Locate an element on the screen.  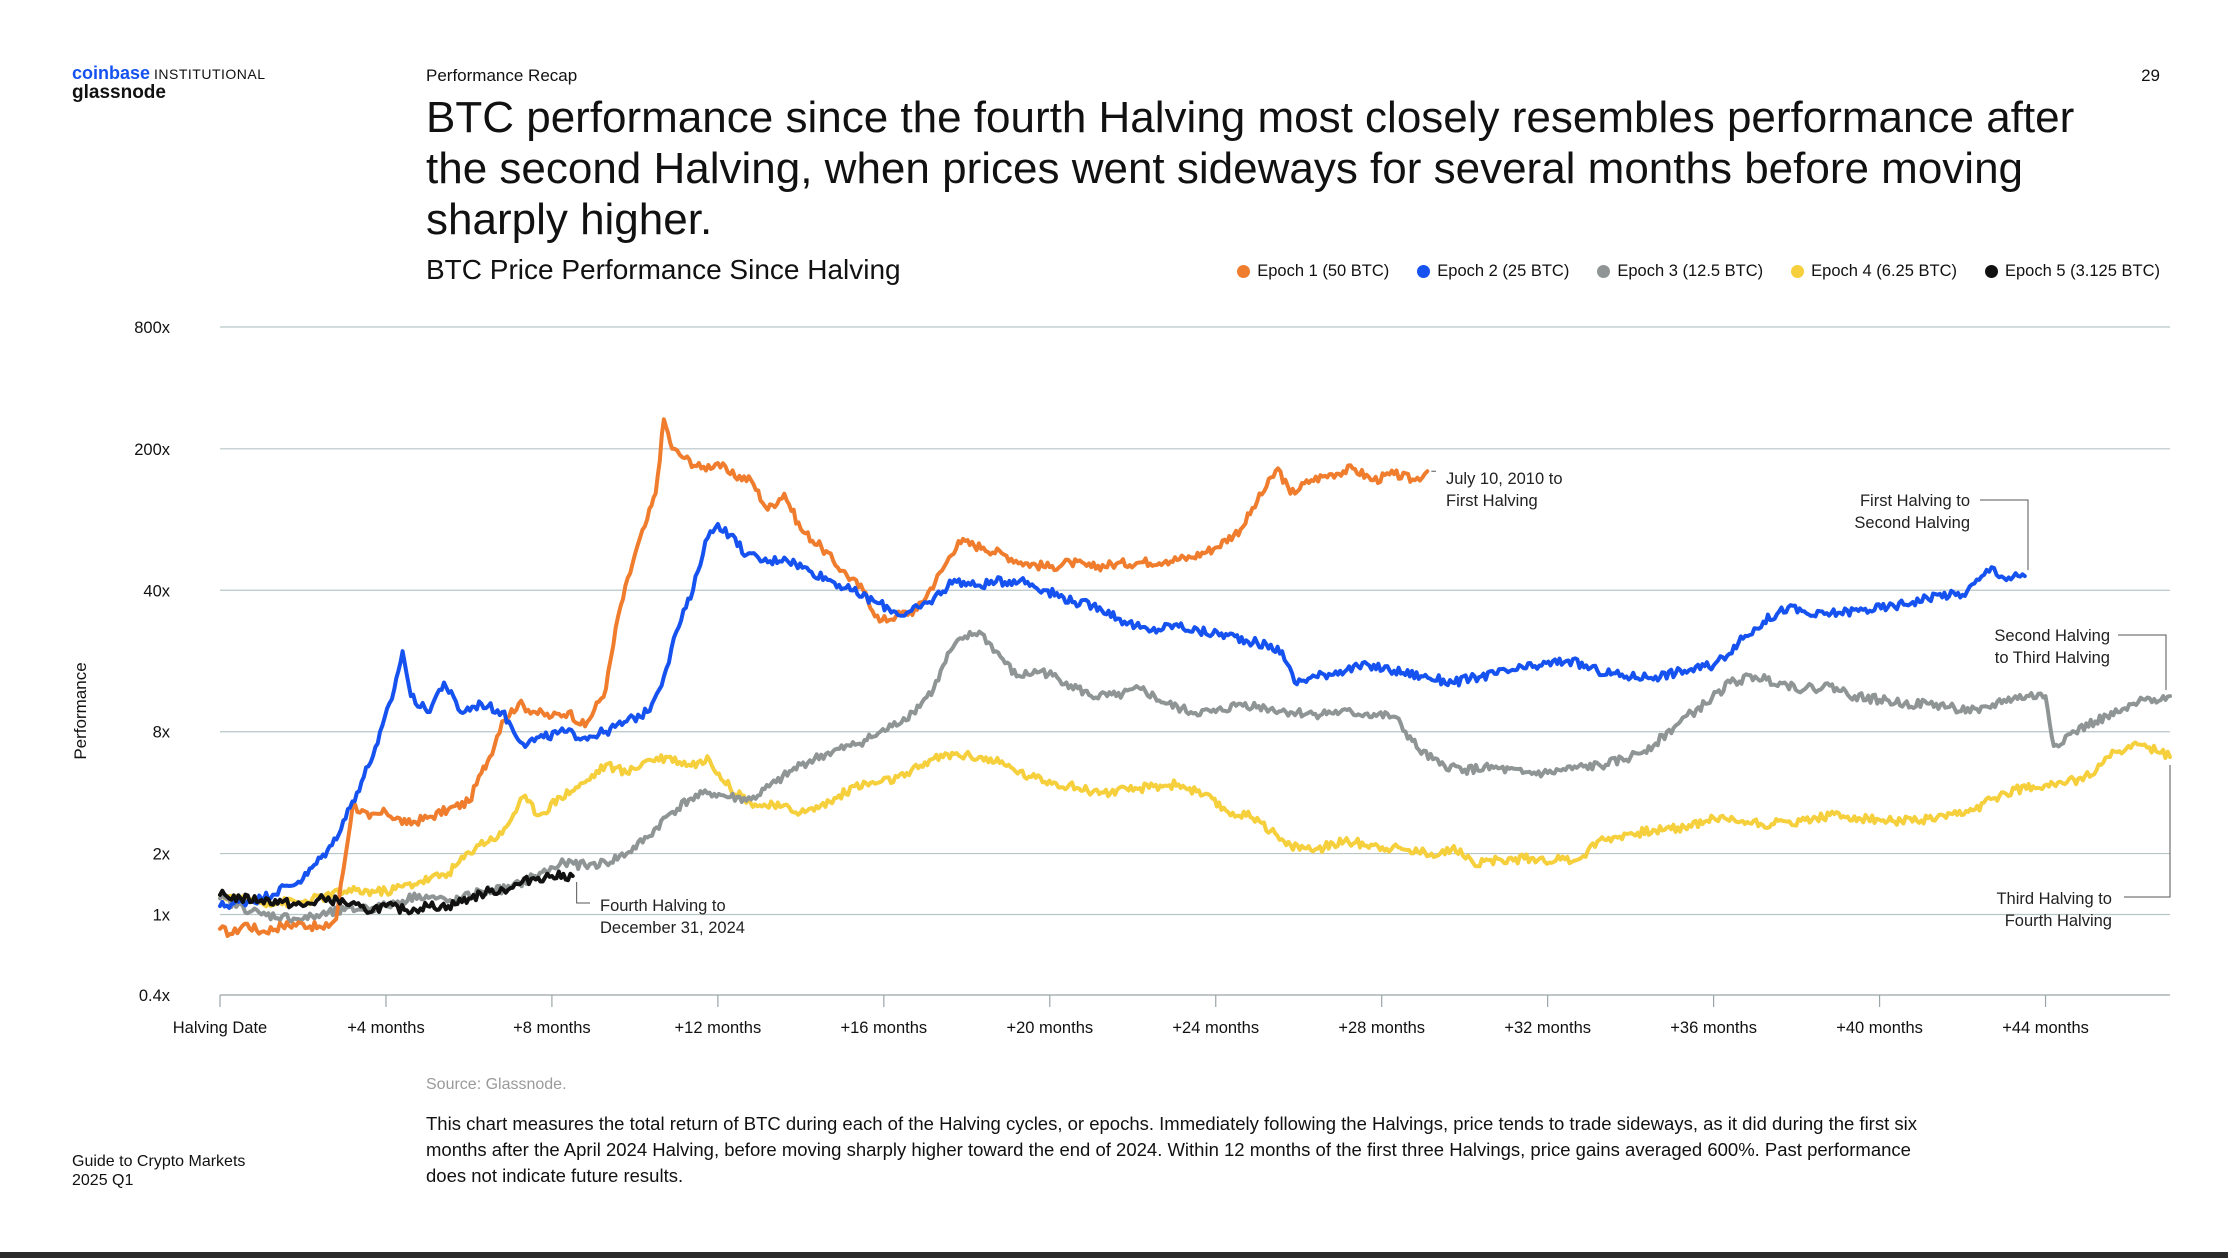
x-tick-label: +32 months is located at coordinates (1547, 1028).